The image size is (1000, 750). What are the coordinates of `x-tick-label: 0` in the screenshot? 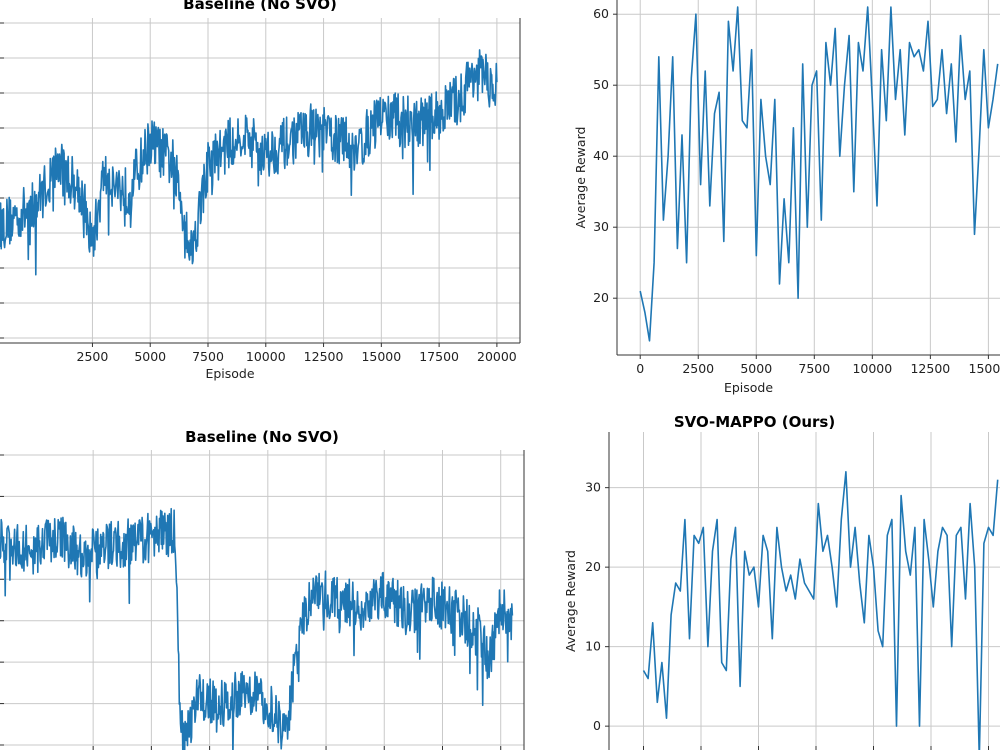 It's located at (640, 368).